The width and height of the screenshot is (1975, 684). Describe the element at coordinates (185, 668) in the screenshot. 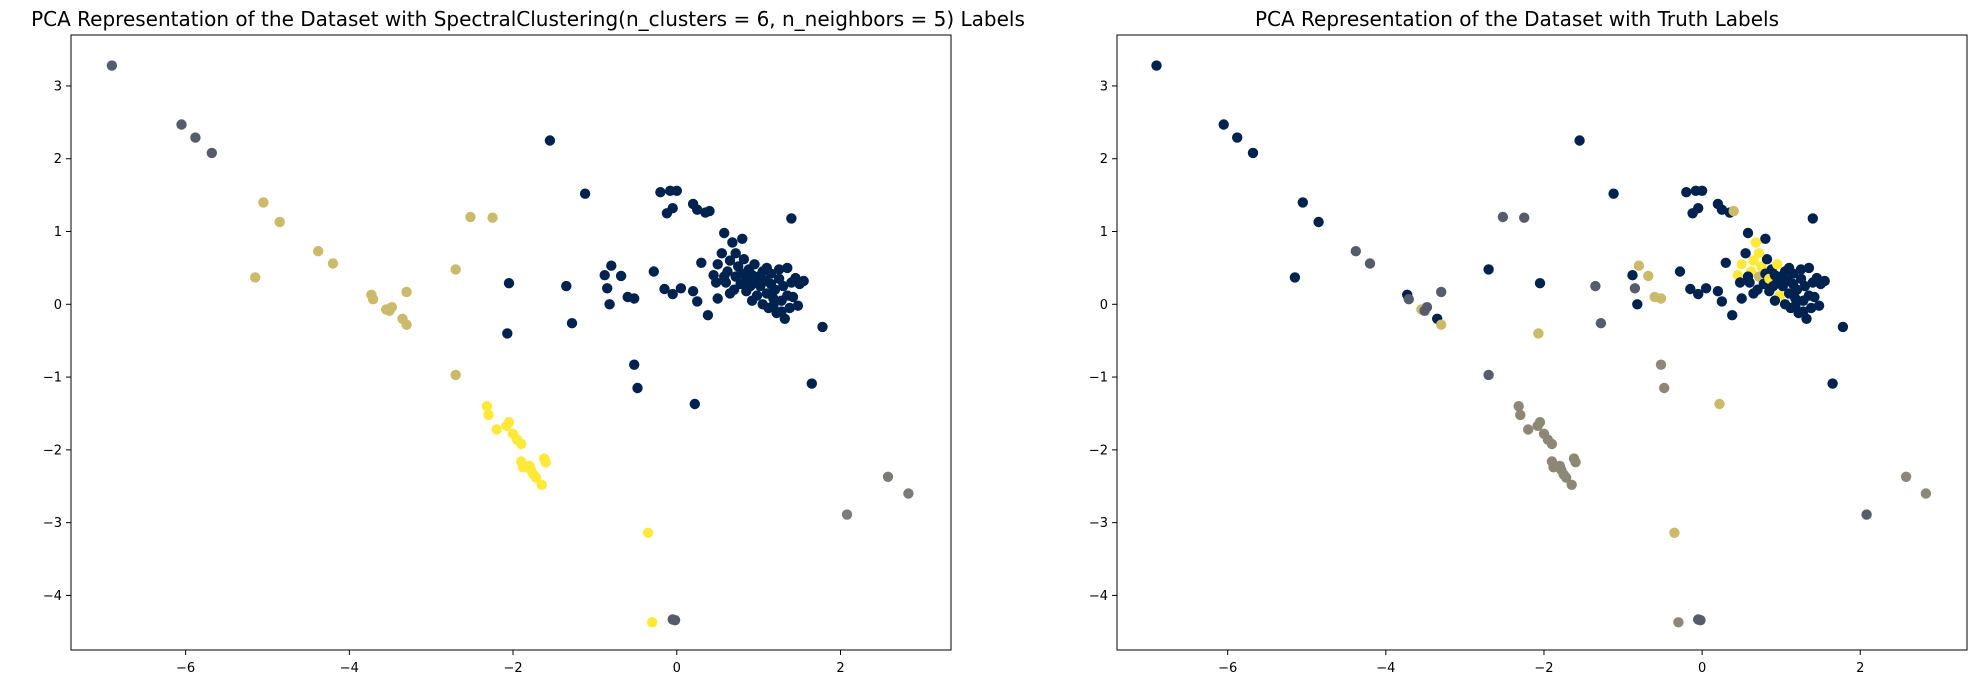

I see `x-tick-label: −6` at that location.